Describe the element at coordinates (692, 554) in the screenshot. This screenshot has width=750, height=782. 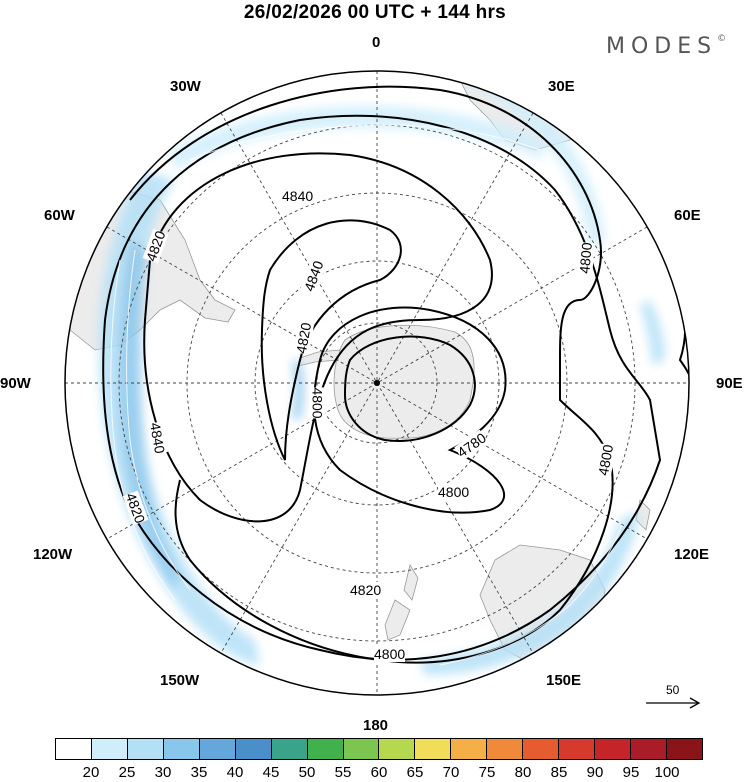
I see `lon-label-120e: 120E` at that location.